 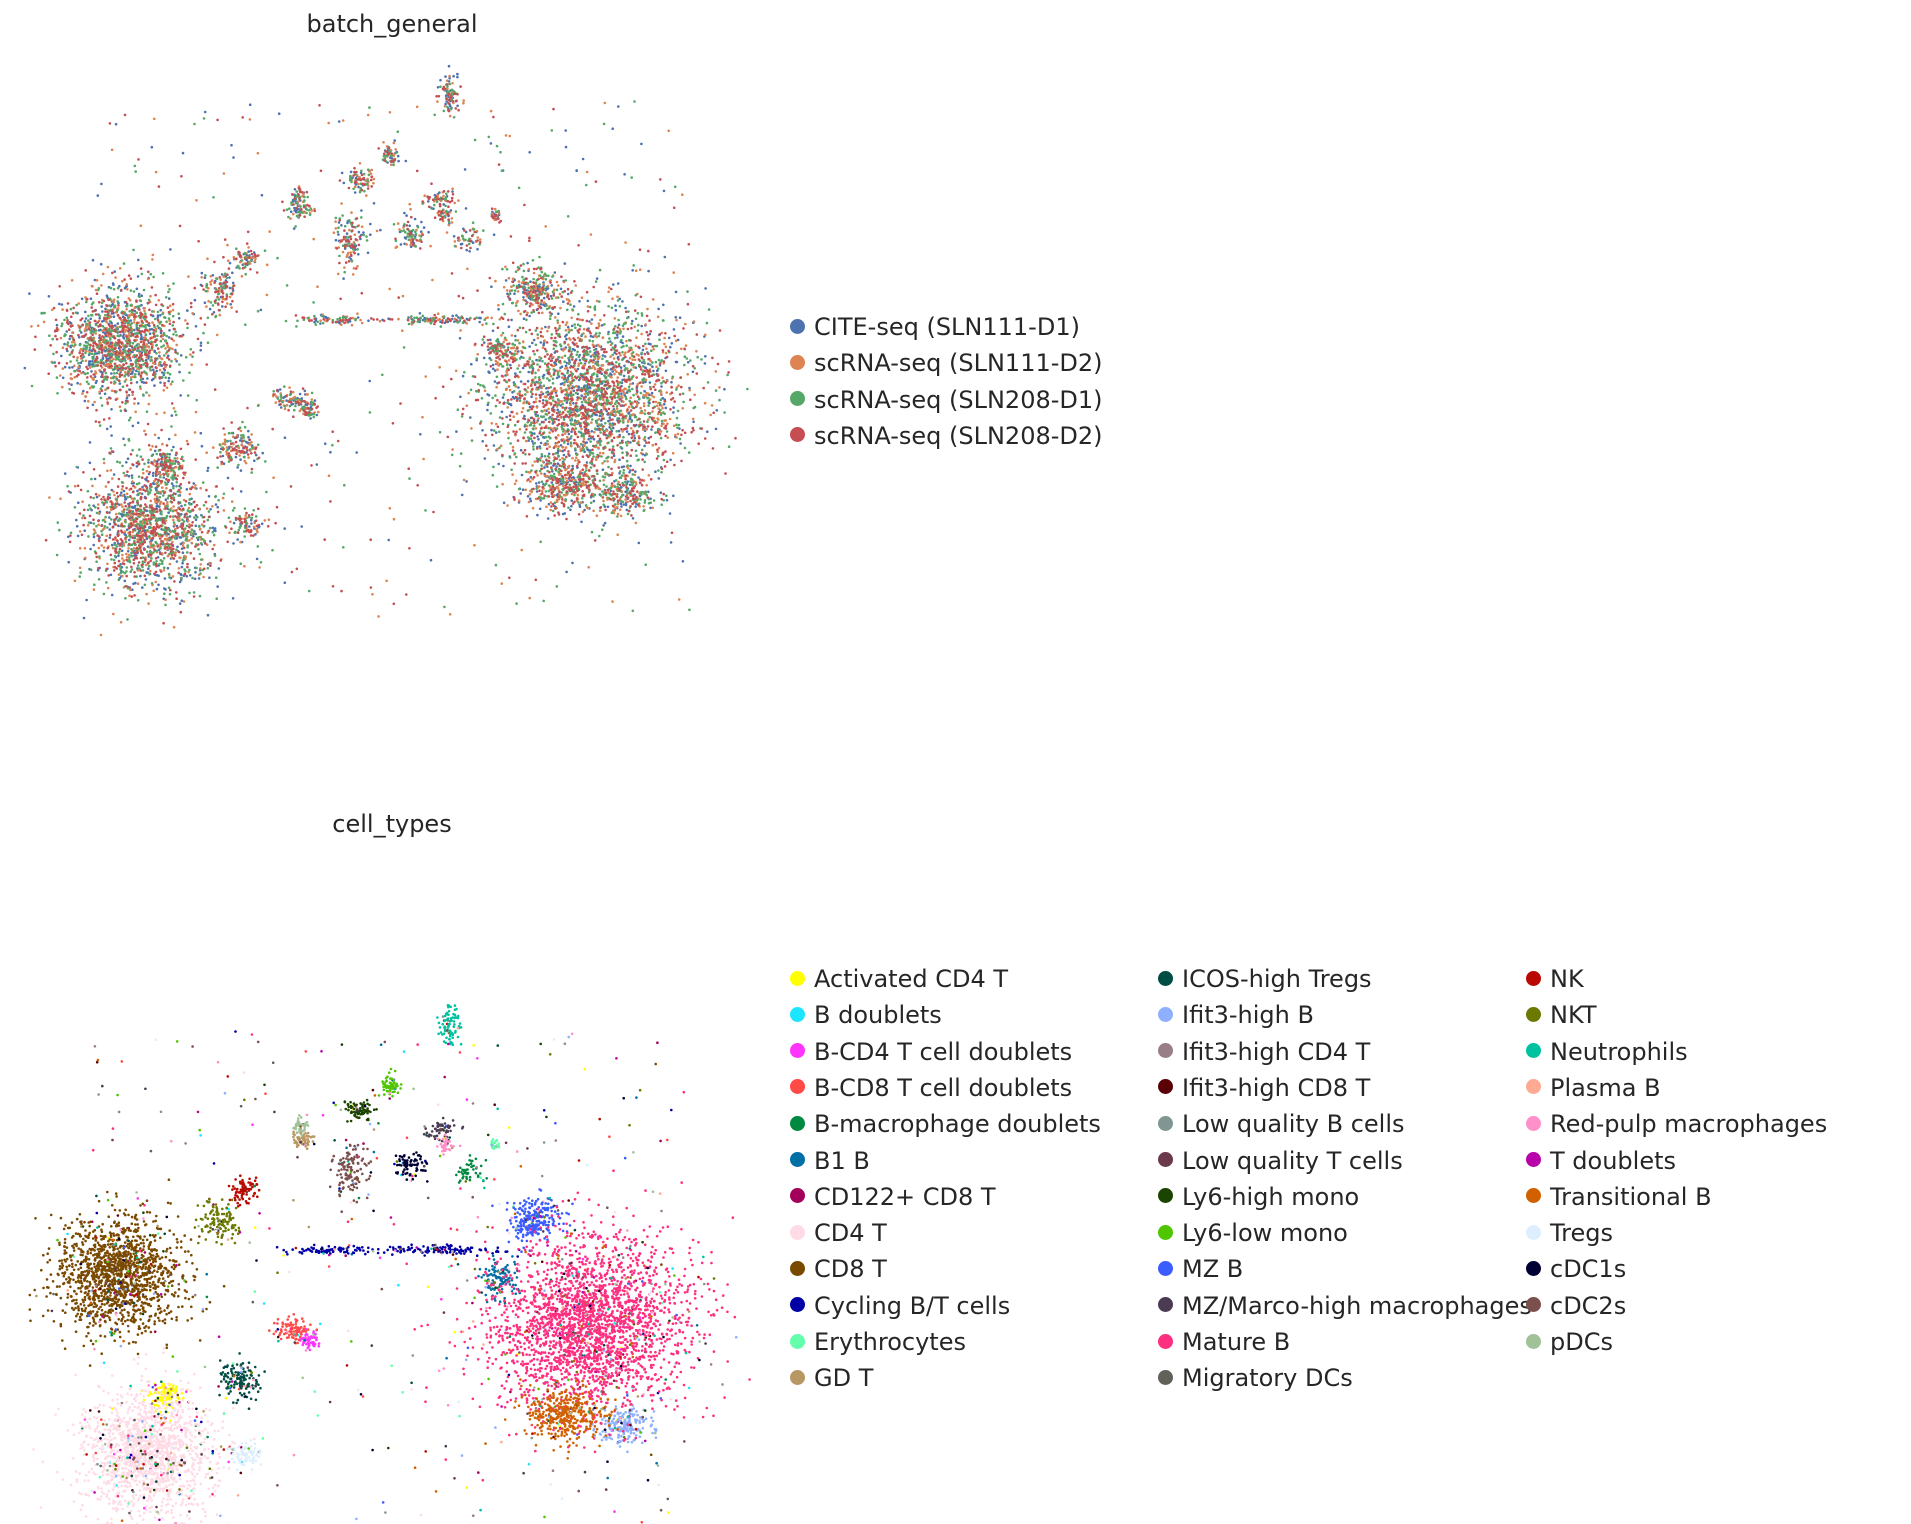 I want to click on plot-title: batch_general, so click(x=392, y=24).